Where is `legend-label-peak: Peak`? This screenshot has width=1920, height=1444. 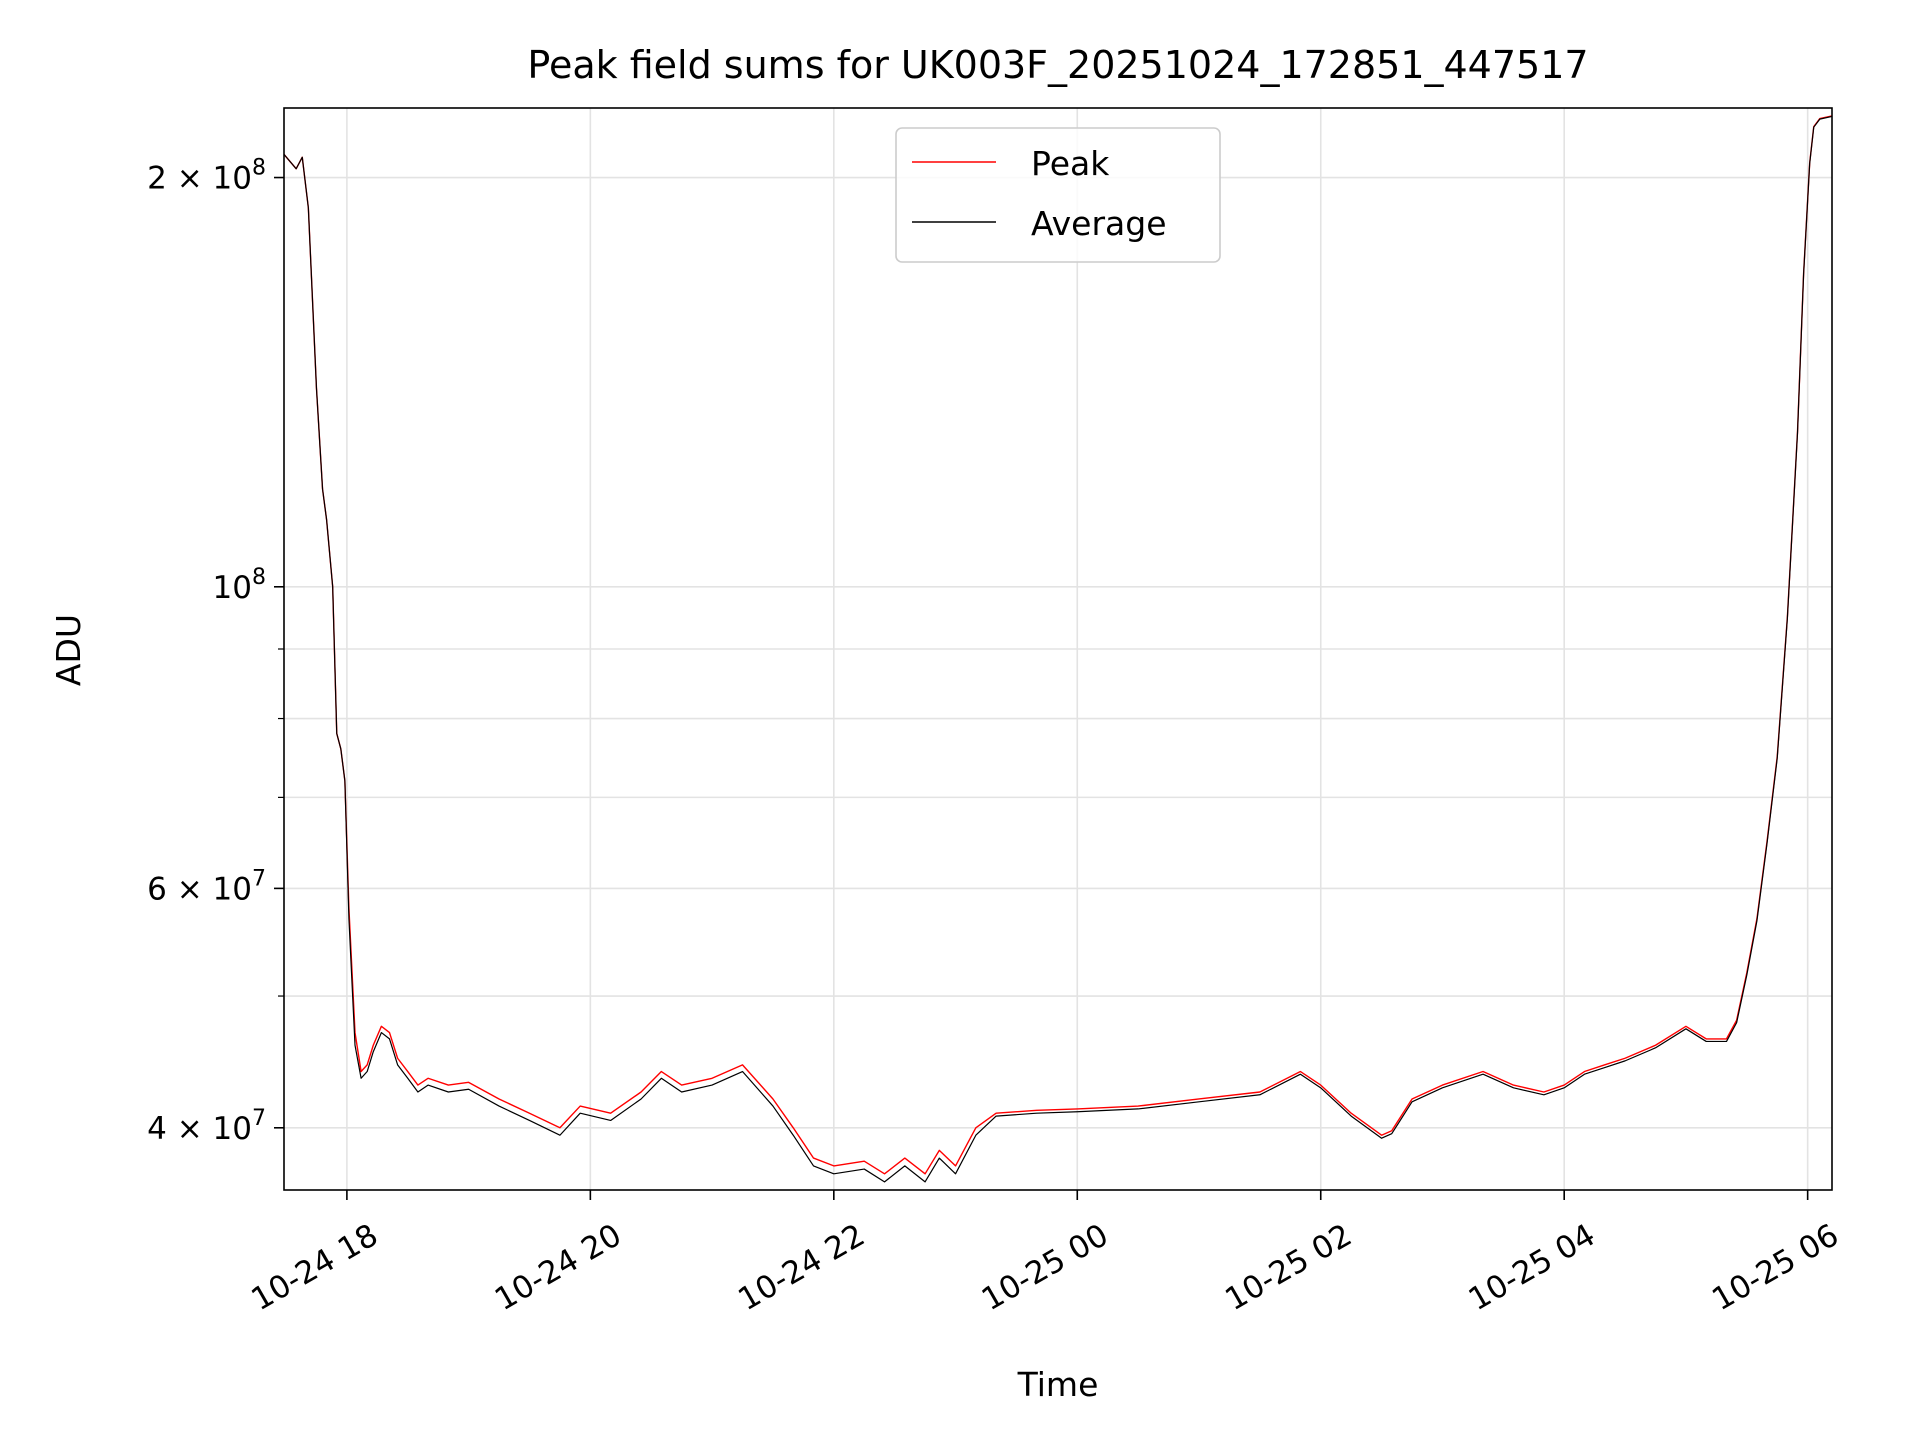
legend-label-peak: Peak is located at coordinates (1070, 163).